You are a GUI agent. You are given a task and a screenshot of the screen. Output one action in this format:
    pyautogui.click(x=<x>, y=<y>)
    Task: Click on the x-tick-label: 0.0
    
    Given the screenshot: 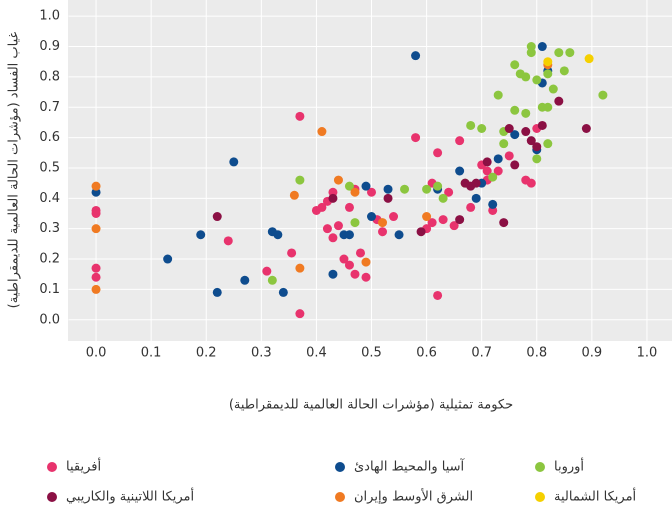 What is the action you would take?
    pyautogui.click(x=96, y=353)
    